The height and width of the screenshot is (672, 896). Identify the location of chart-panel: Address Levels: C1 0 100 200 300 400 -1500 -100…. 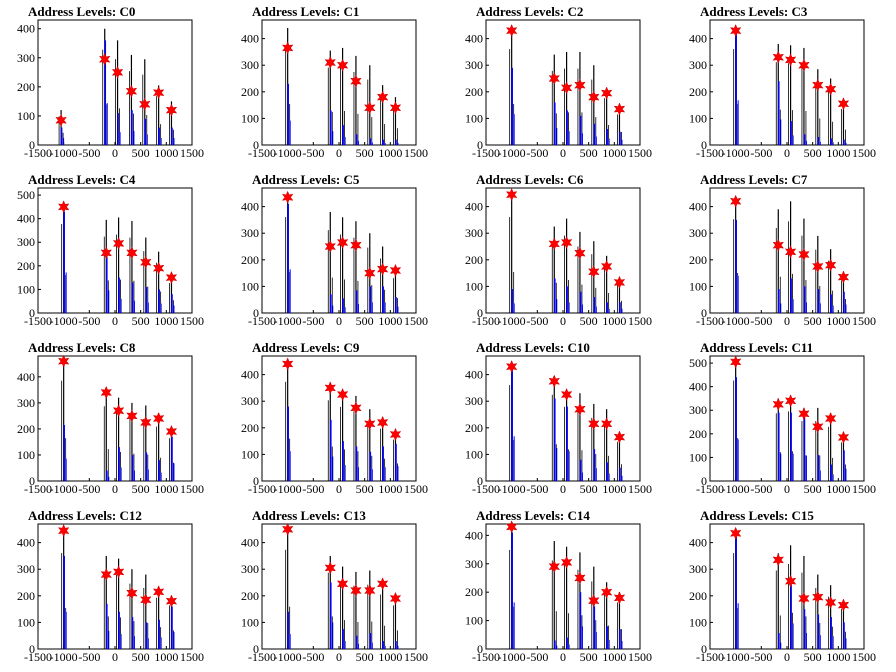
(336, 84).